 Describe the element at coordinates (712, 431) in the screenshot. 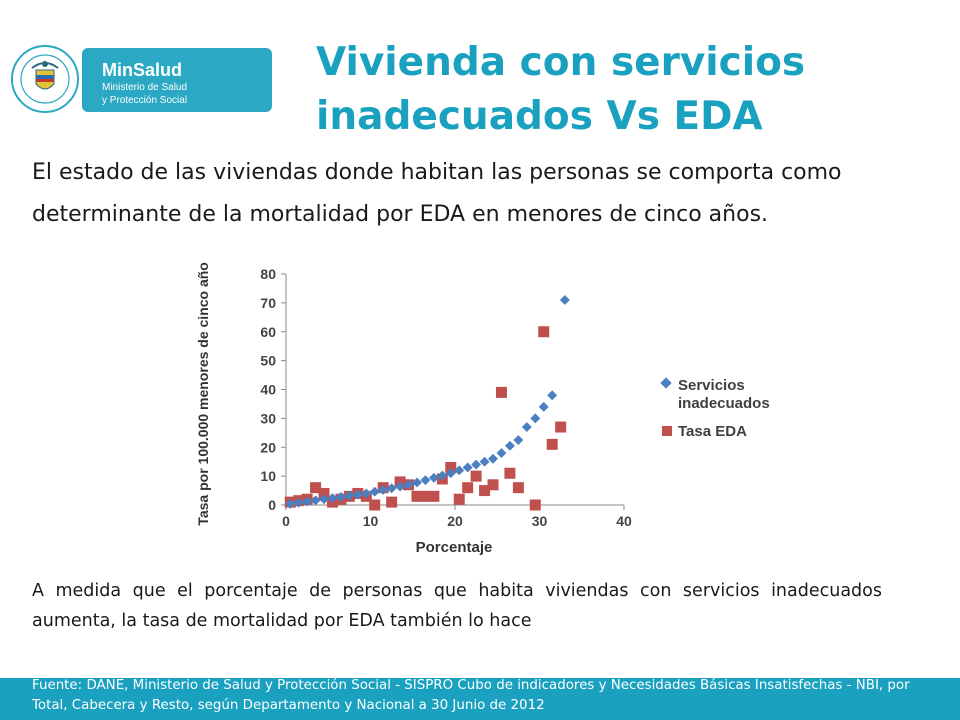

I see `legend-label-tasa-eda: Tasa EDA` at that location.